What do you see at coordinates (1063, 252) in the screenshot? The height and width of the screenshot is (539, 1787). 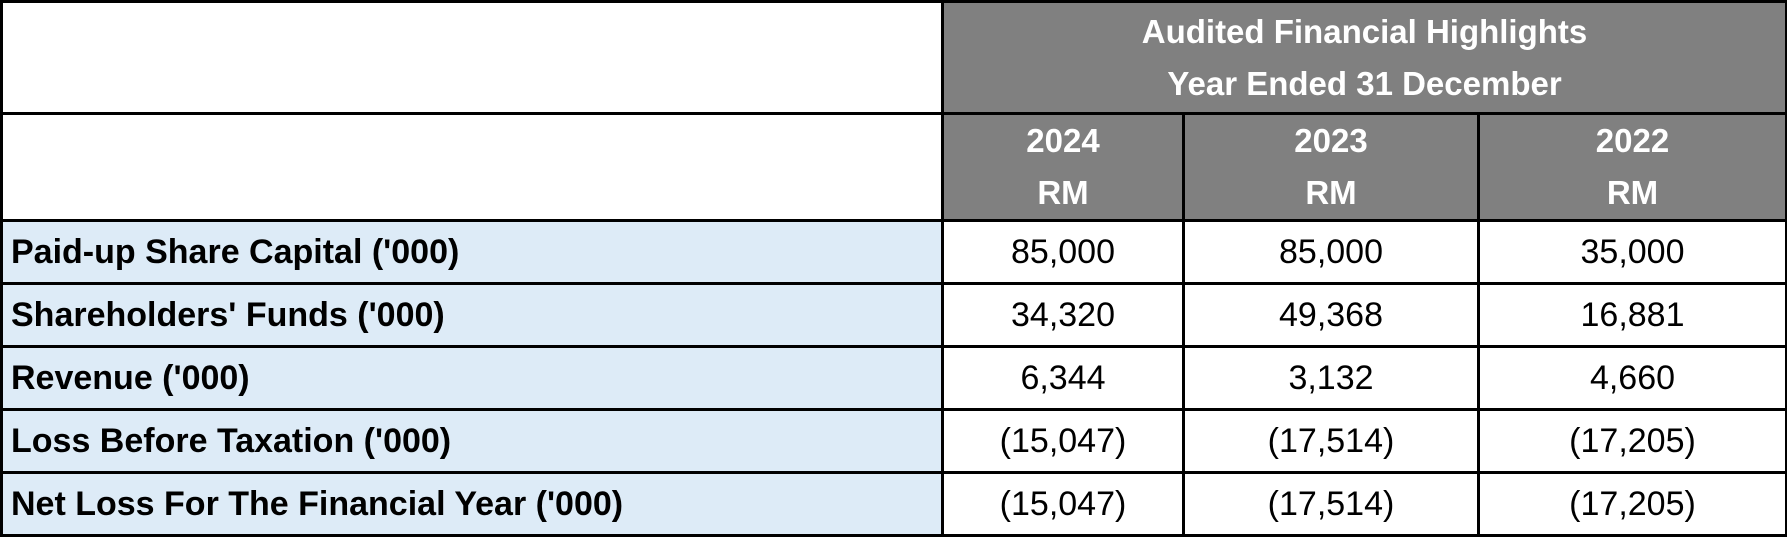 I see `row-value-2024: 85,000` at bounding box center [1063, 252].